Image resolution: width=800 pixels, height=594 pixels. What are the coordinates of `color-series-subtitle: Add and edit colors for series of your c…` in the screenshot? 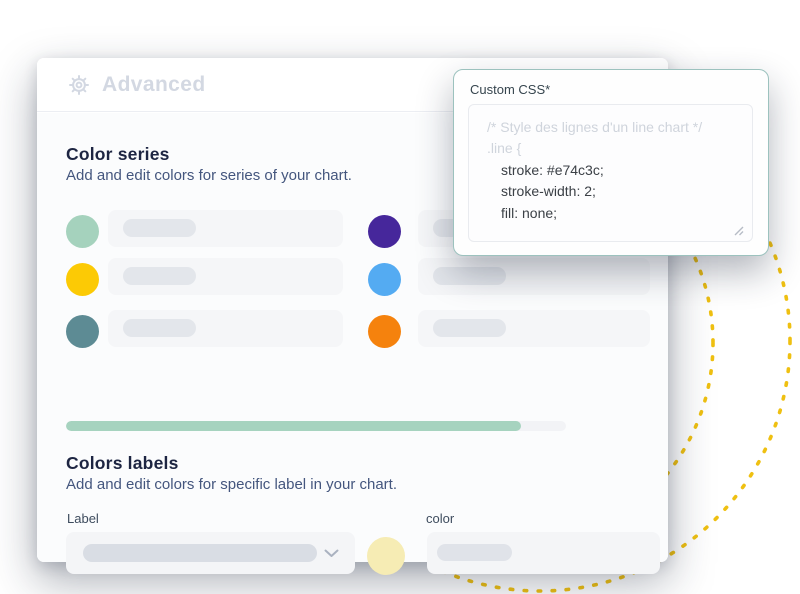 It's located at (209, 175).